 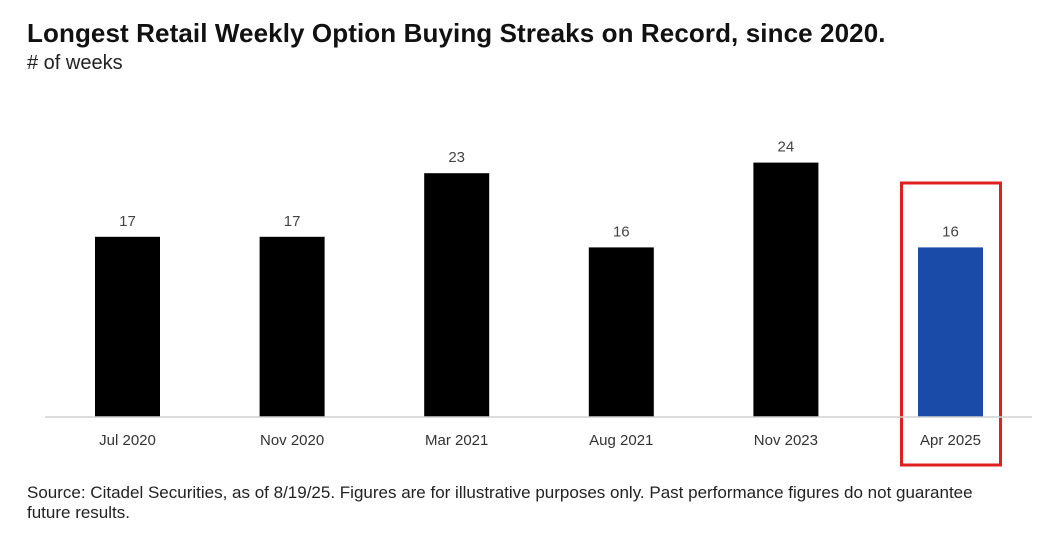 I want to click on x-tick-label: Jul 2020, so click(x=127, y=440).